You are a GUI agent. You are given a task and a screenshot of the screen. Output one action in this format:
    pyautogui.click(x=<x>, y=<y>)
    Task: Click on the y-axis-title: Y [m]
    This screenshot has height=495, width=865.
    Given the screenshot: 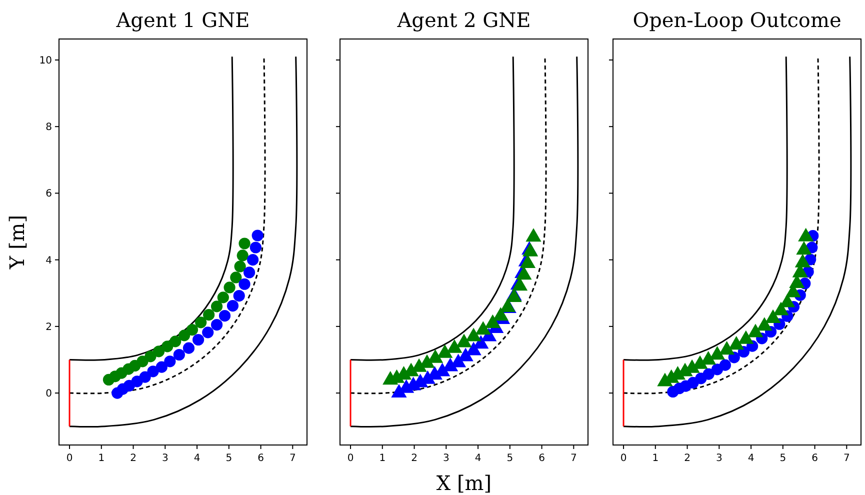 What is the action you would take?
    pyautogui.click(x=17, y=242)
    